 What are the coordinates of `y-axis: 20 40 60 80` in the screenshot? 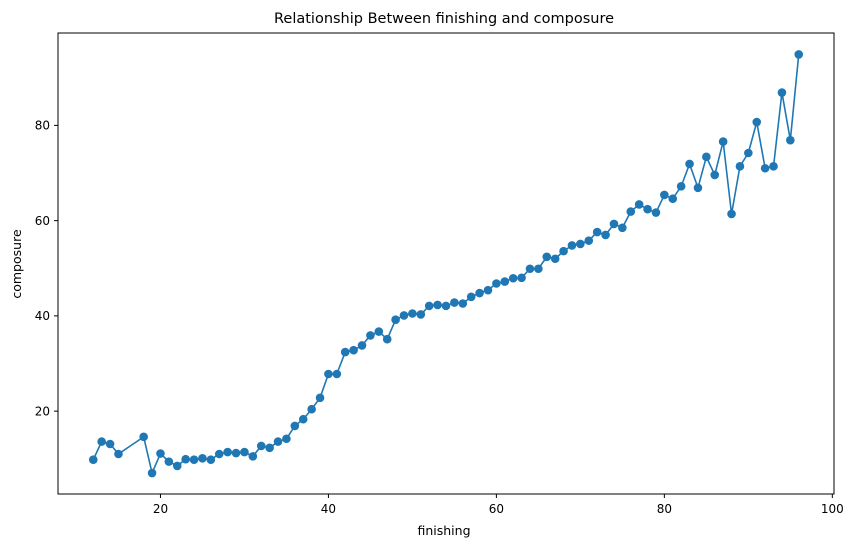 It's located at (46, 268).